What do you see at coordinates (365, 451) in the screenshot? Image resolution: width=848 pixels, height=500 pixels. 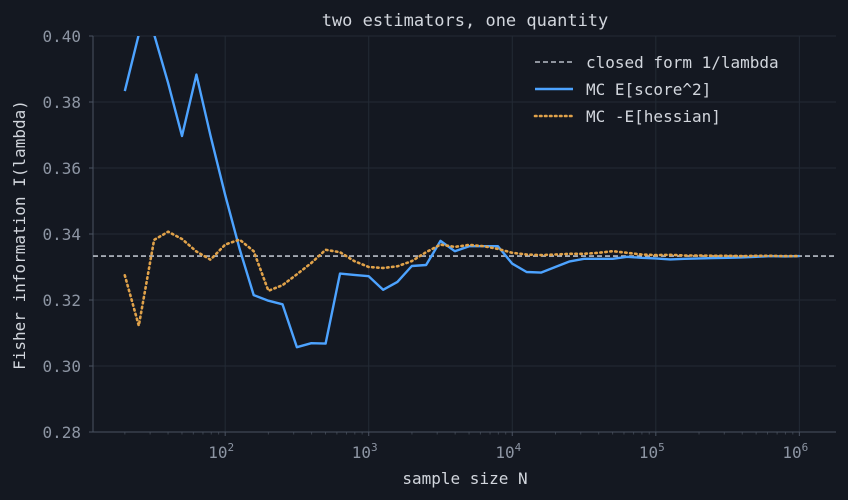 I see `x-tick-label: 10³` at bounding box center [365, 451].